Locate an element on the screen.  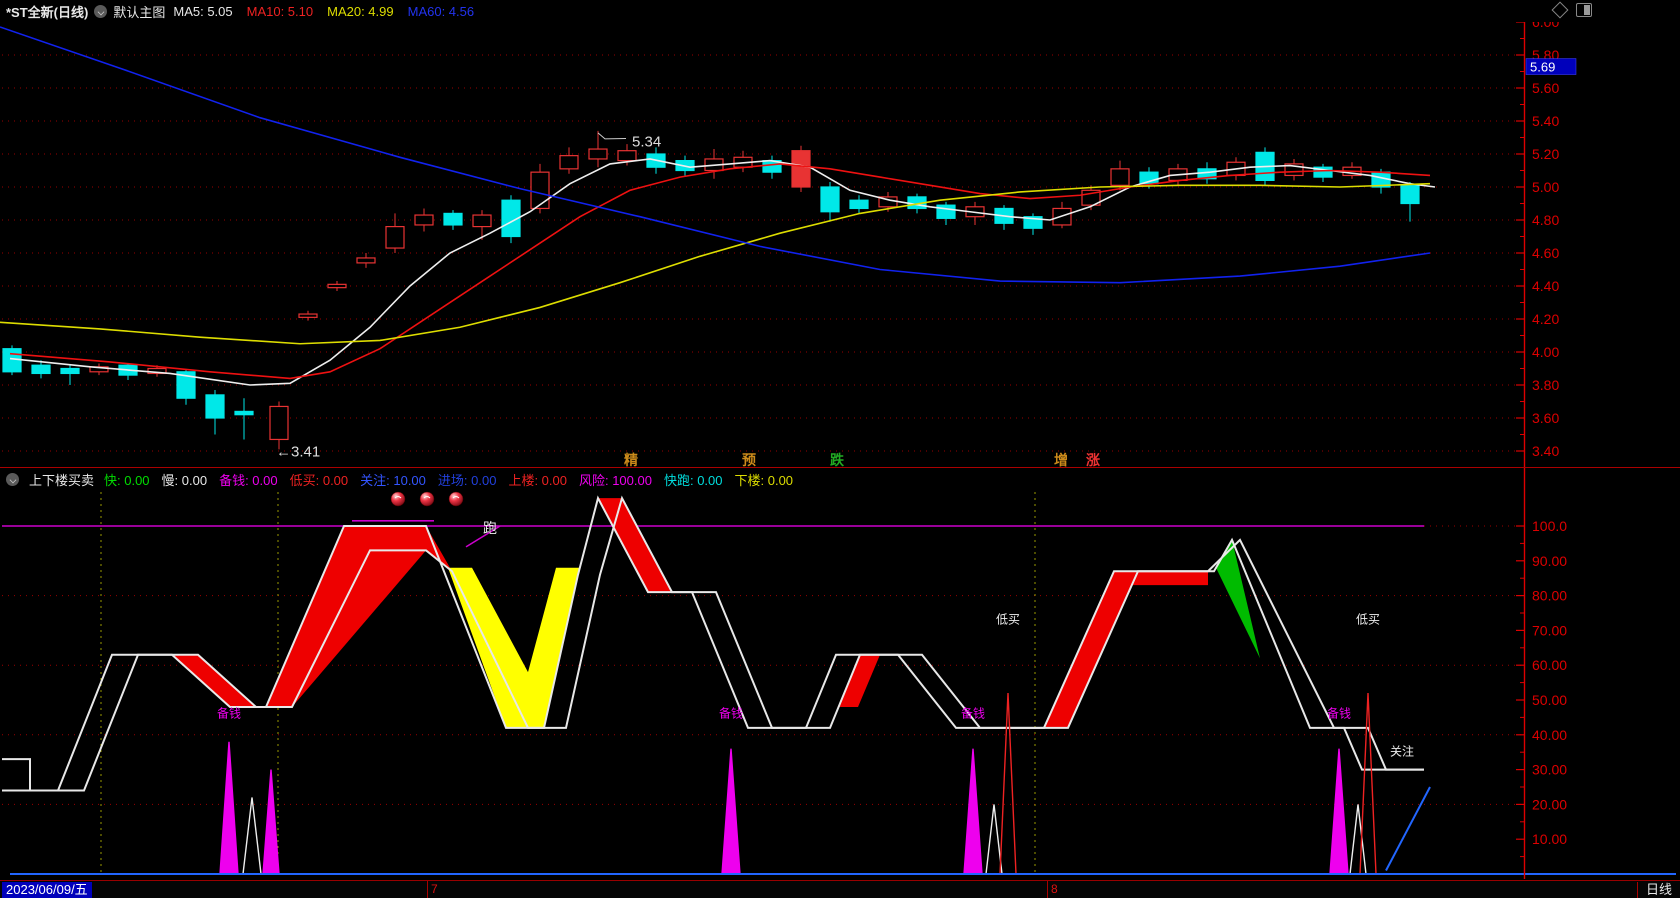
axis-tick-label: 30.00 is located at coordinates (1549, 770).